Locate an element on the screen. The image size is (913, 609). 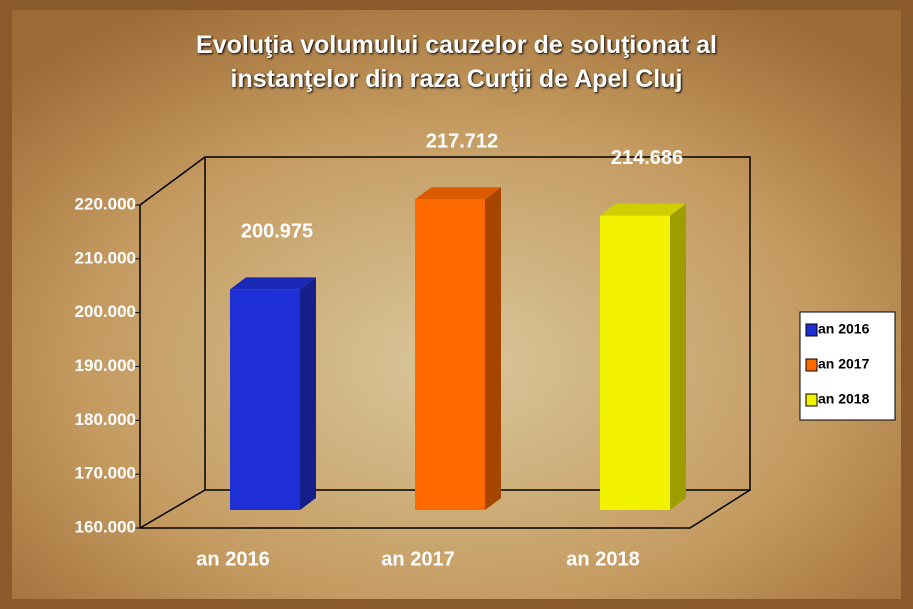
y-tick-label: 210.000 is located at coordinates (105, 257).